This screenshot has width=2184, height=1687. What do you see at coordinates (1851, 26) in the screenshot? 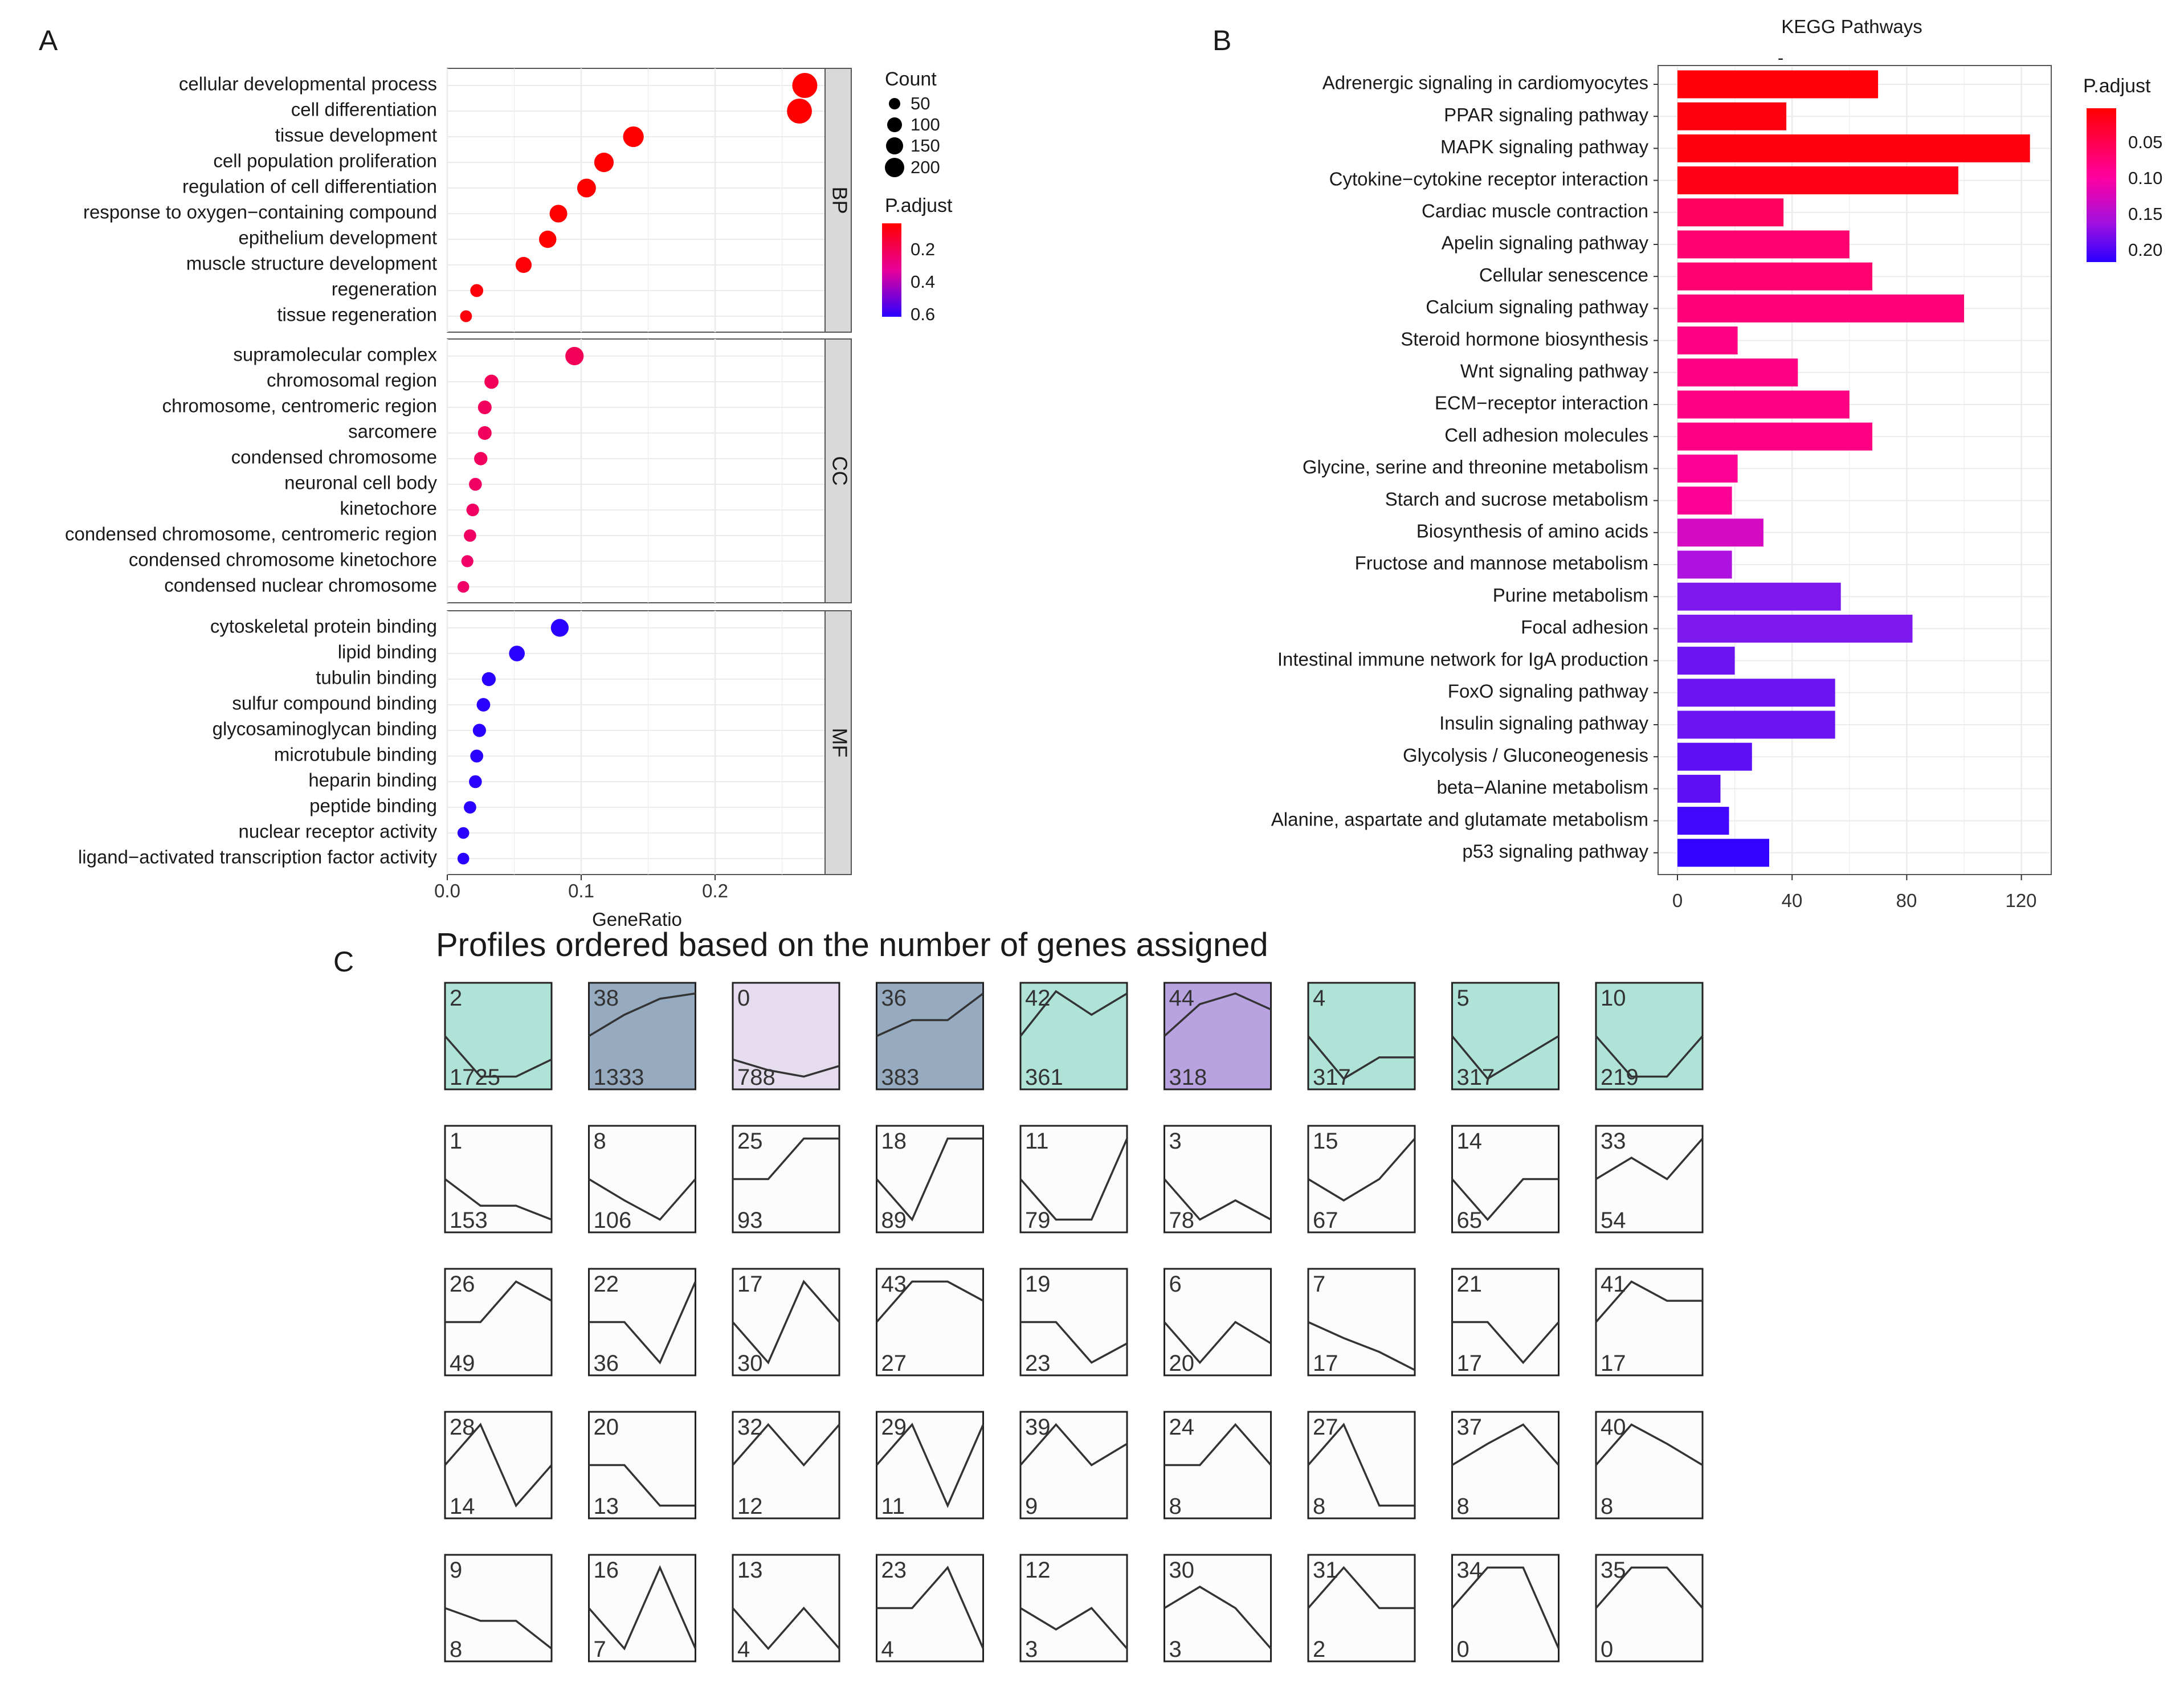
I see `kegg-title: KEGG Pathways` at bounding box center [1851, 26].